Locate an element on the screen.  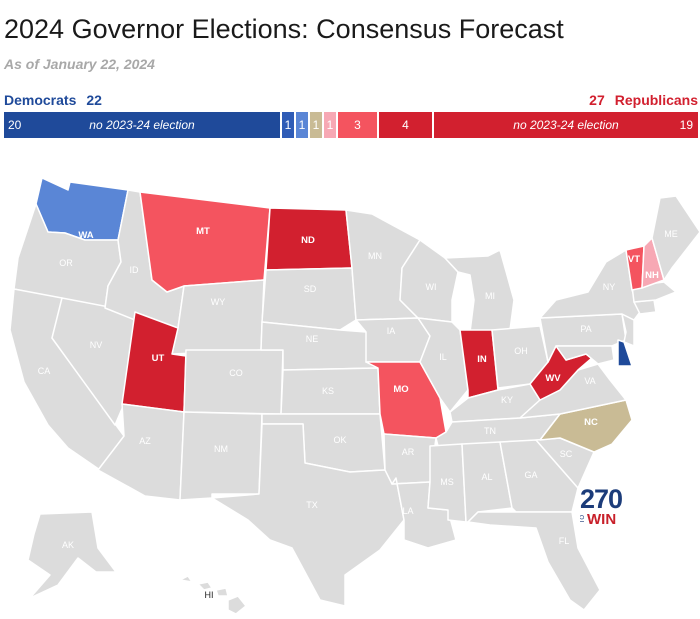
state-label-ID: ID is located at coordinates (135, 270).